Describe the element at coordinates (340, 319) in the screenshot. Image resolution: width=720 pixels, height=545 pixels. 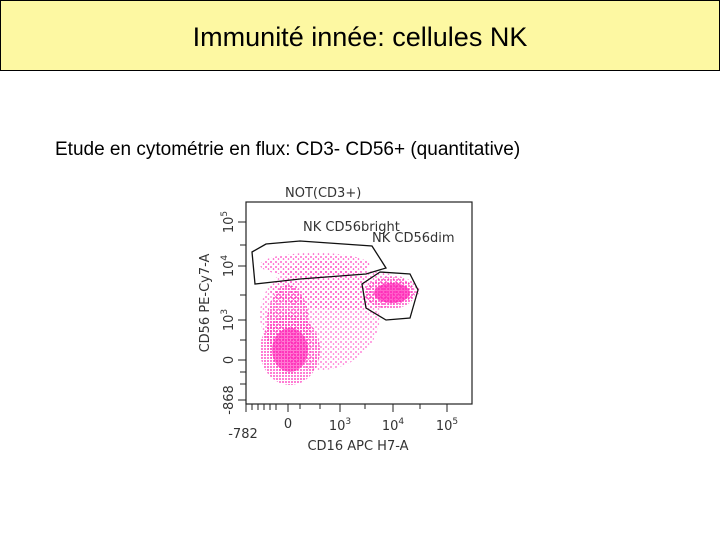
I see `event-cloud` at that location.